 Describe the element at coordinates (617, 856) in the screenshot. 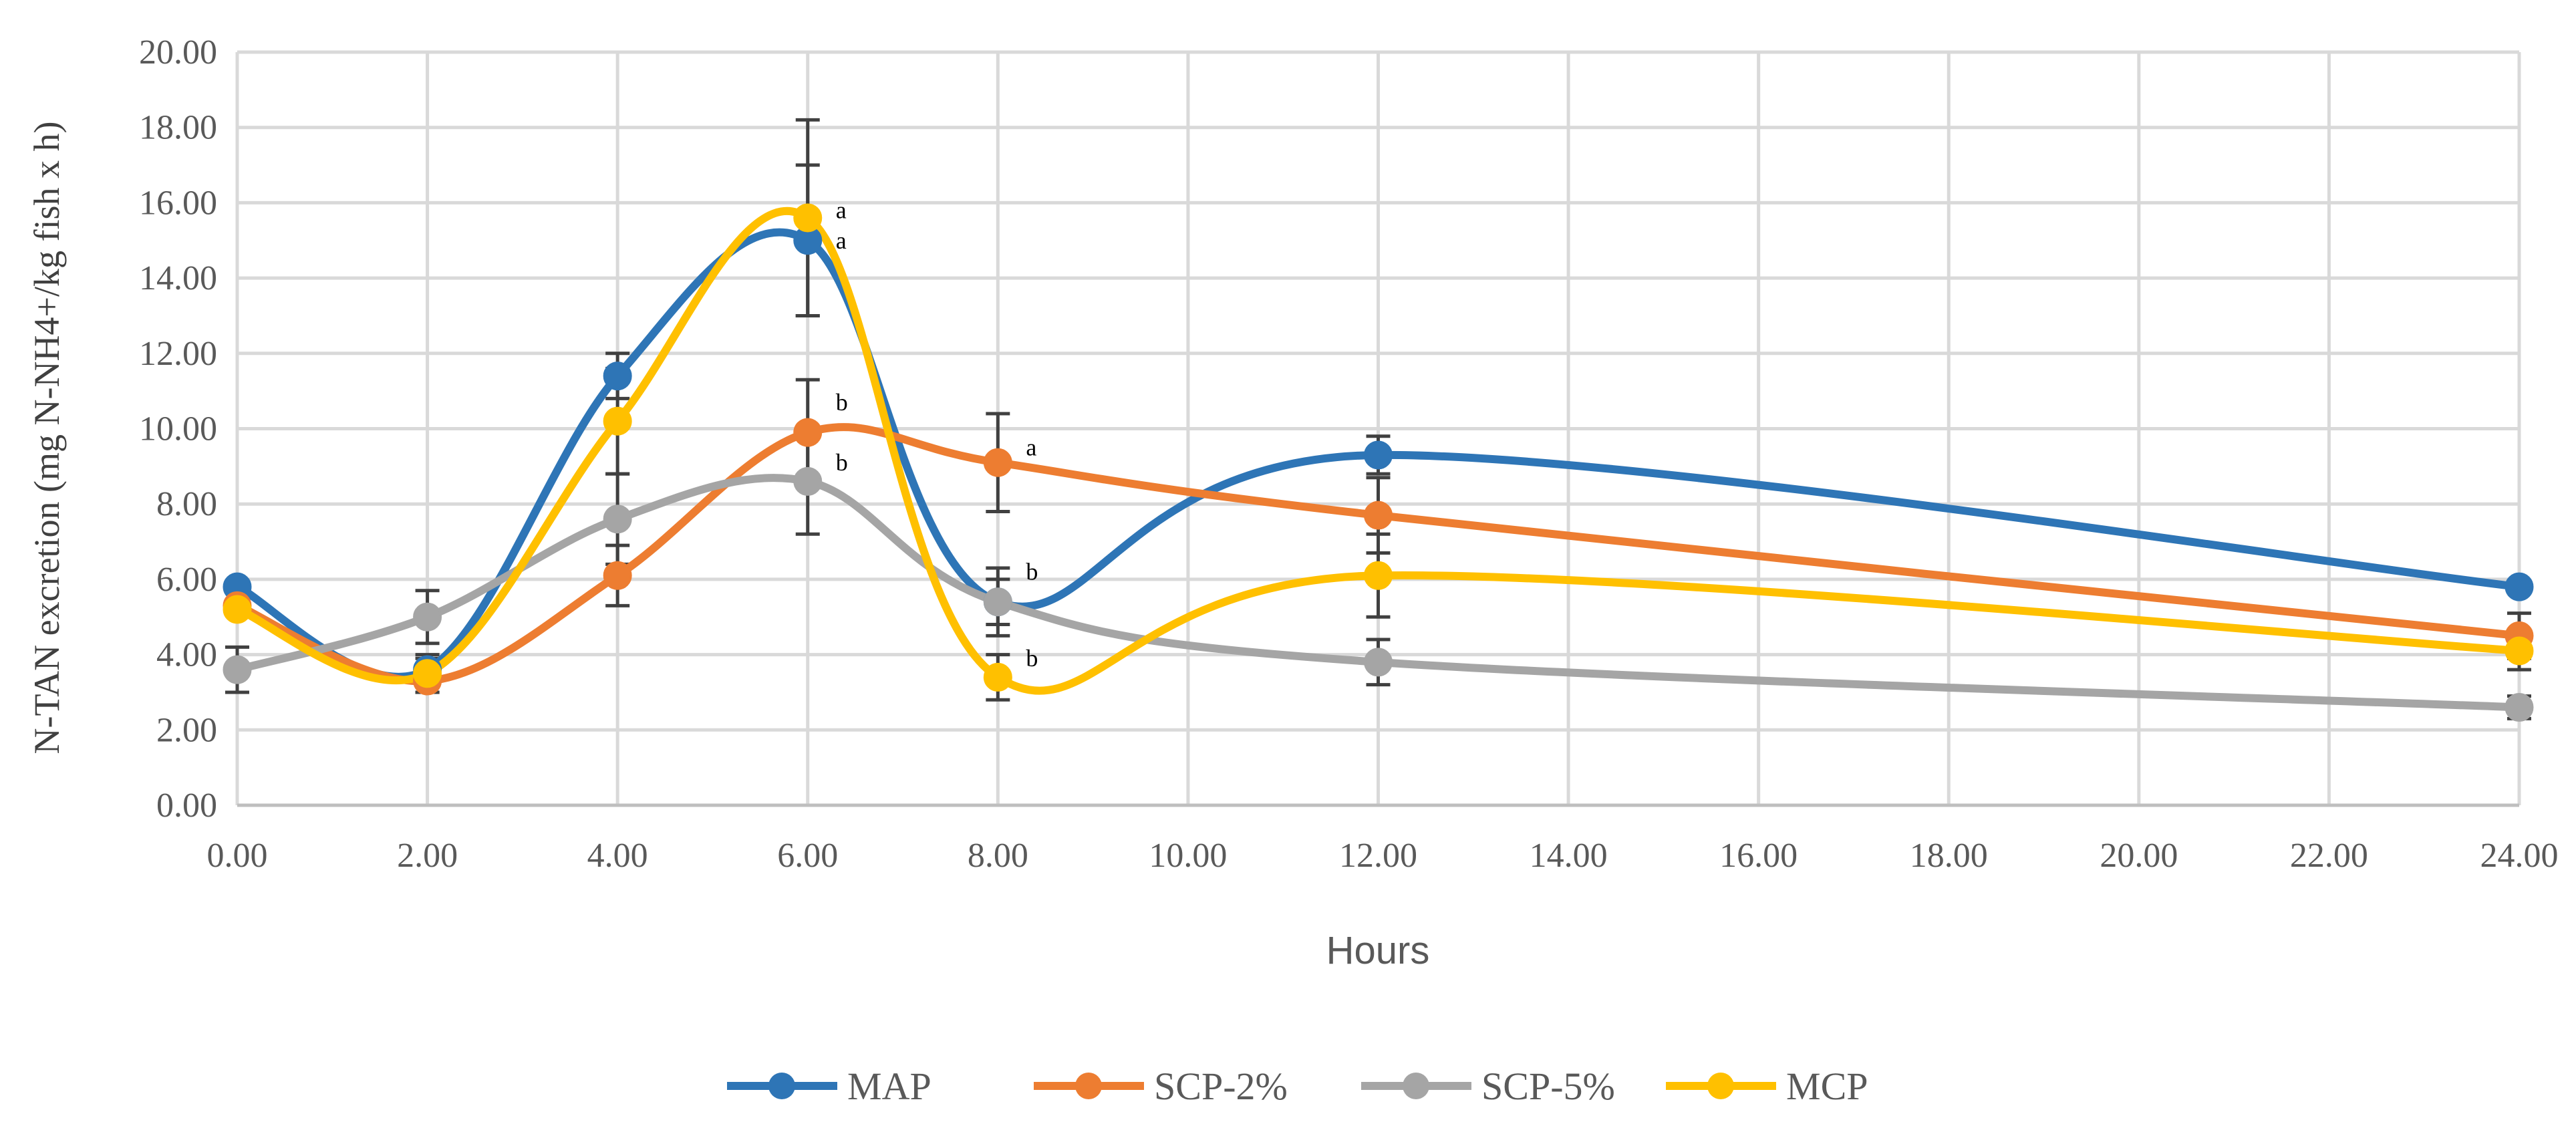

I see `x-tick-label: 4.00` at that location.